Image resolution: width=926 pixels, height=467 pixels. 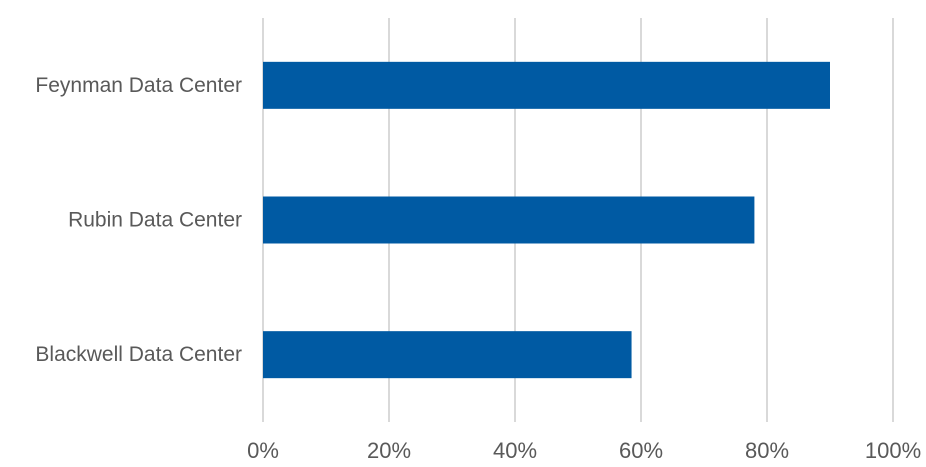 I want to click on x-tick-label-80: 80%, so click(x=767, y=450).